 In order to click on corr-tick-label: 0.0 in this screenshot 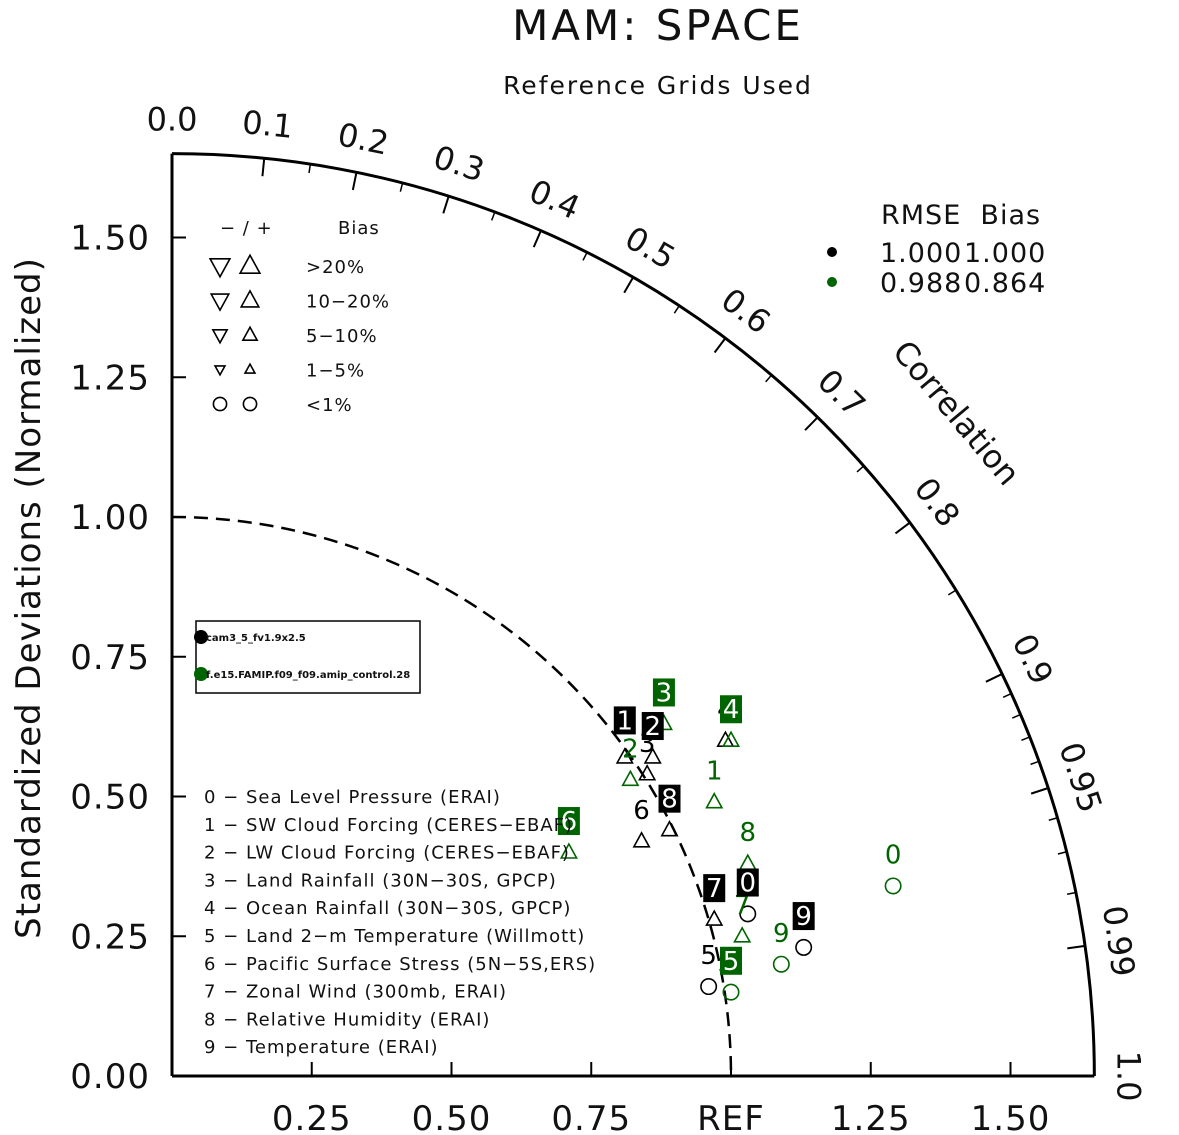, I will do `click(172, 120)`.